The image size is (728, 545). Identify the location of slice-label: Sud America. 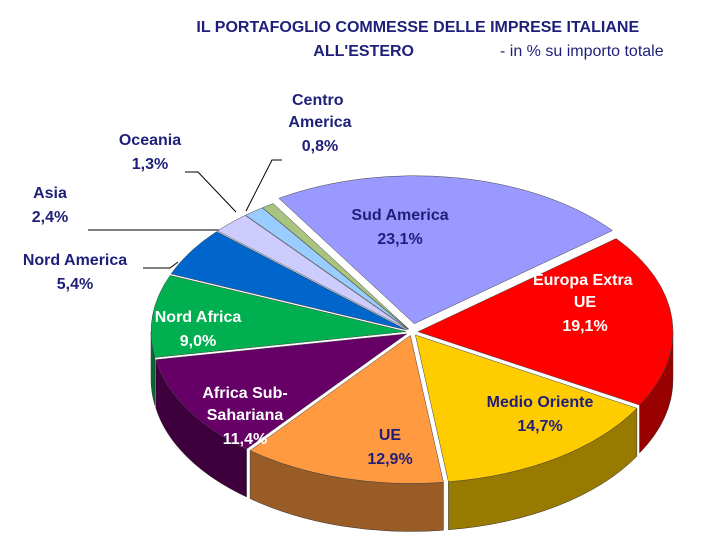
(399, 215).